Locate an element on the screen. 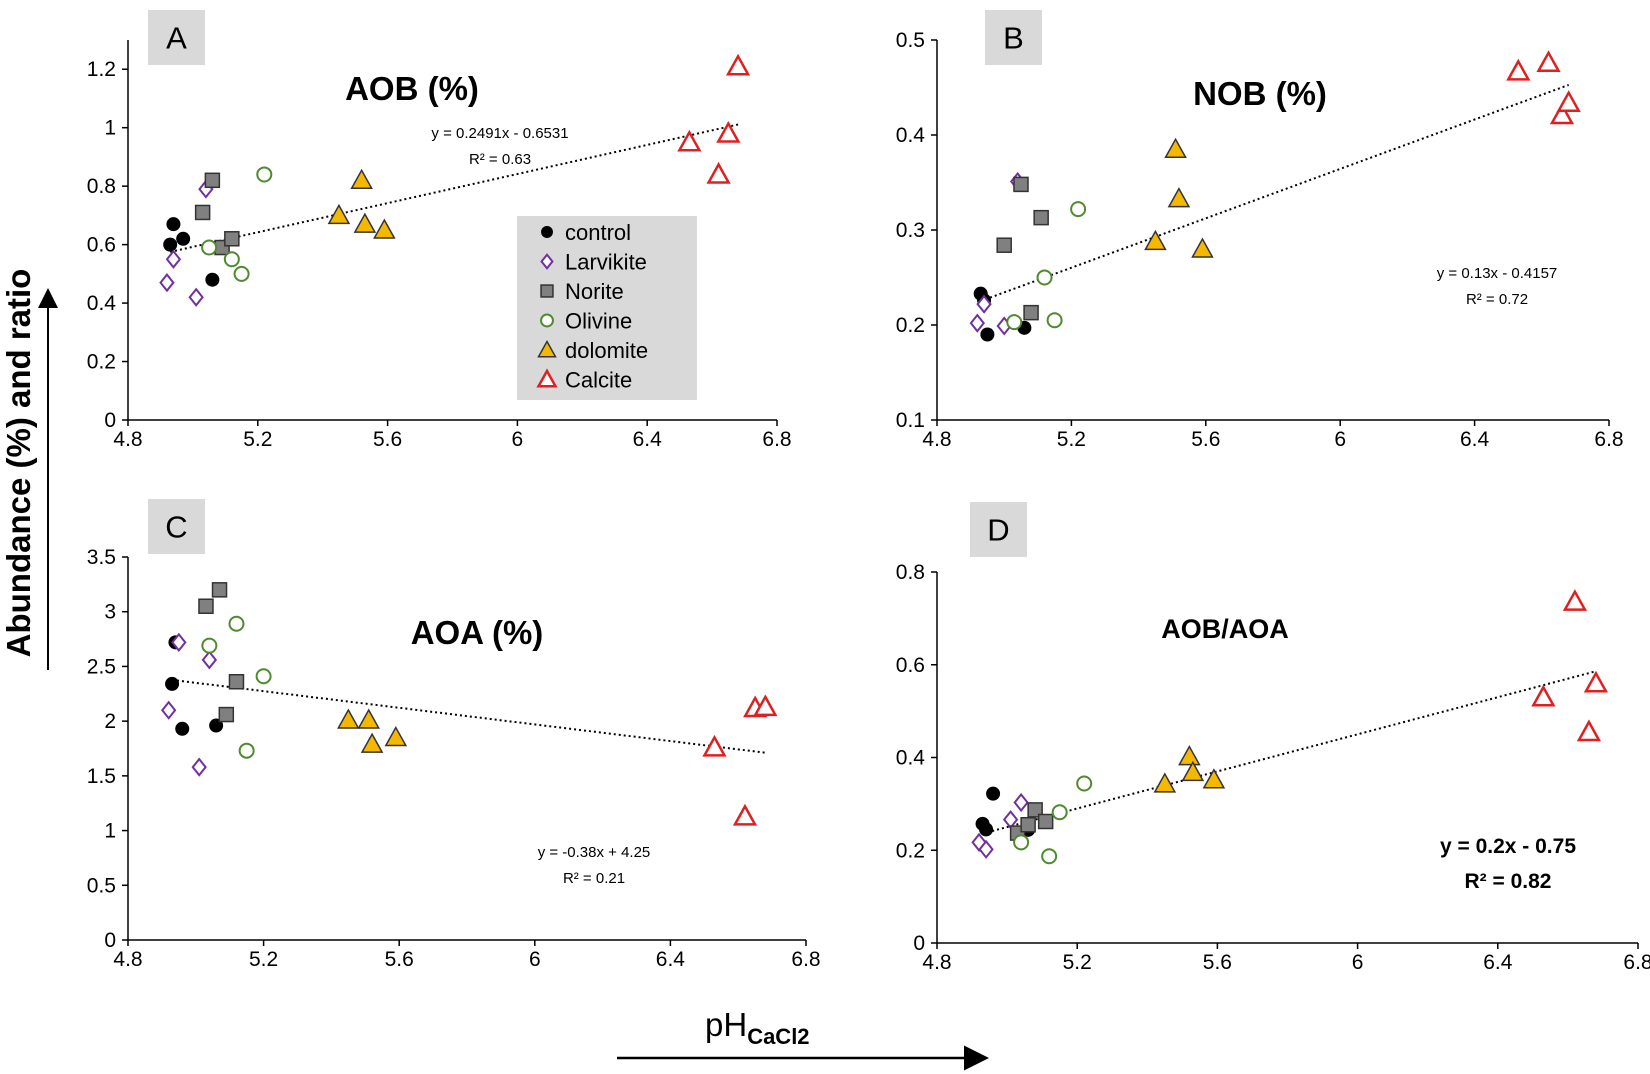 This screenshot has width=1650, height=1074. legend-label: Calcite is located at coordinates (598, 380).